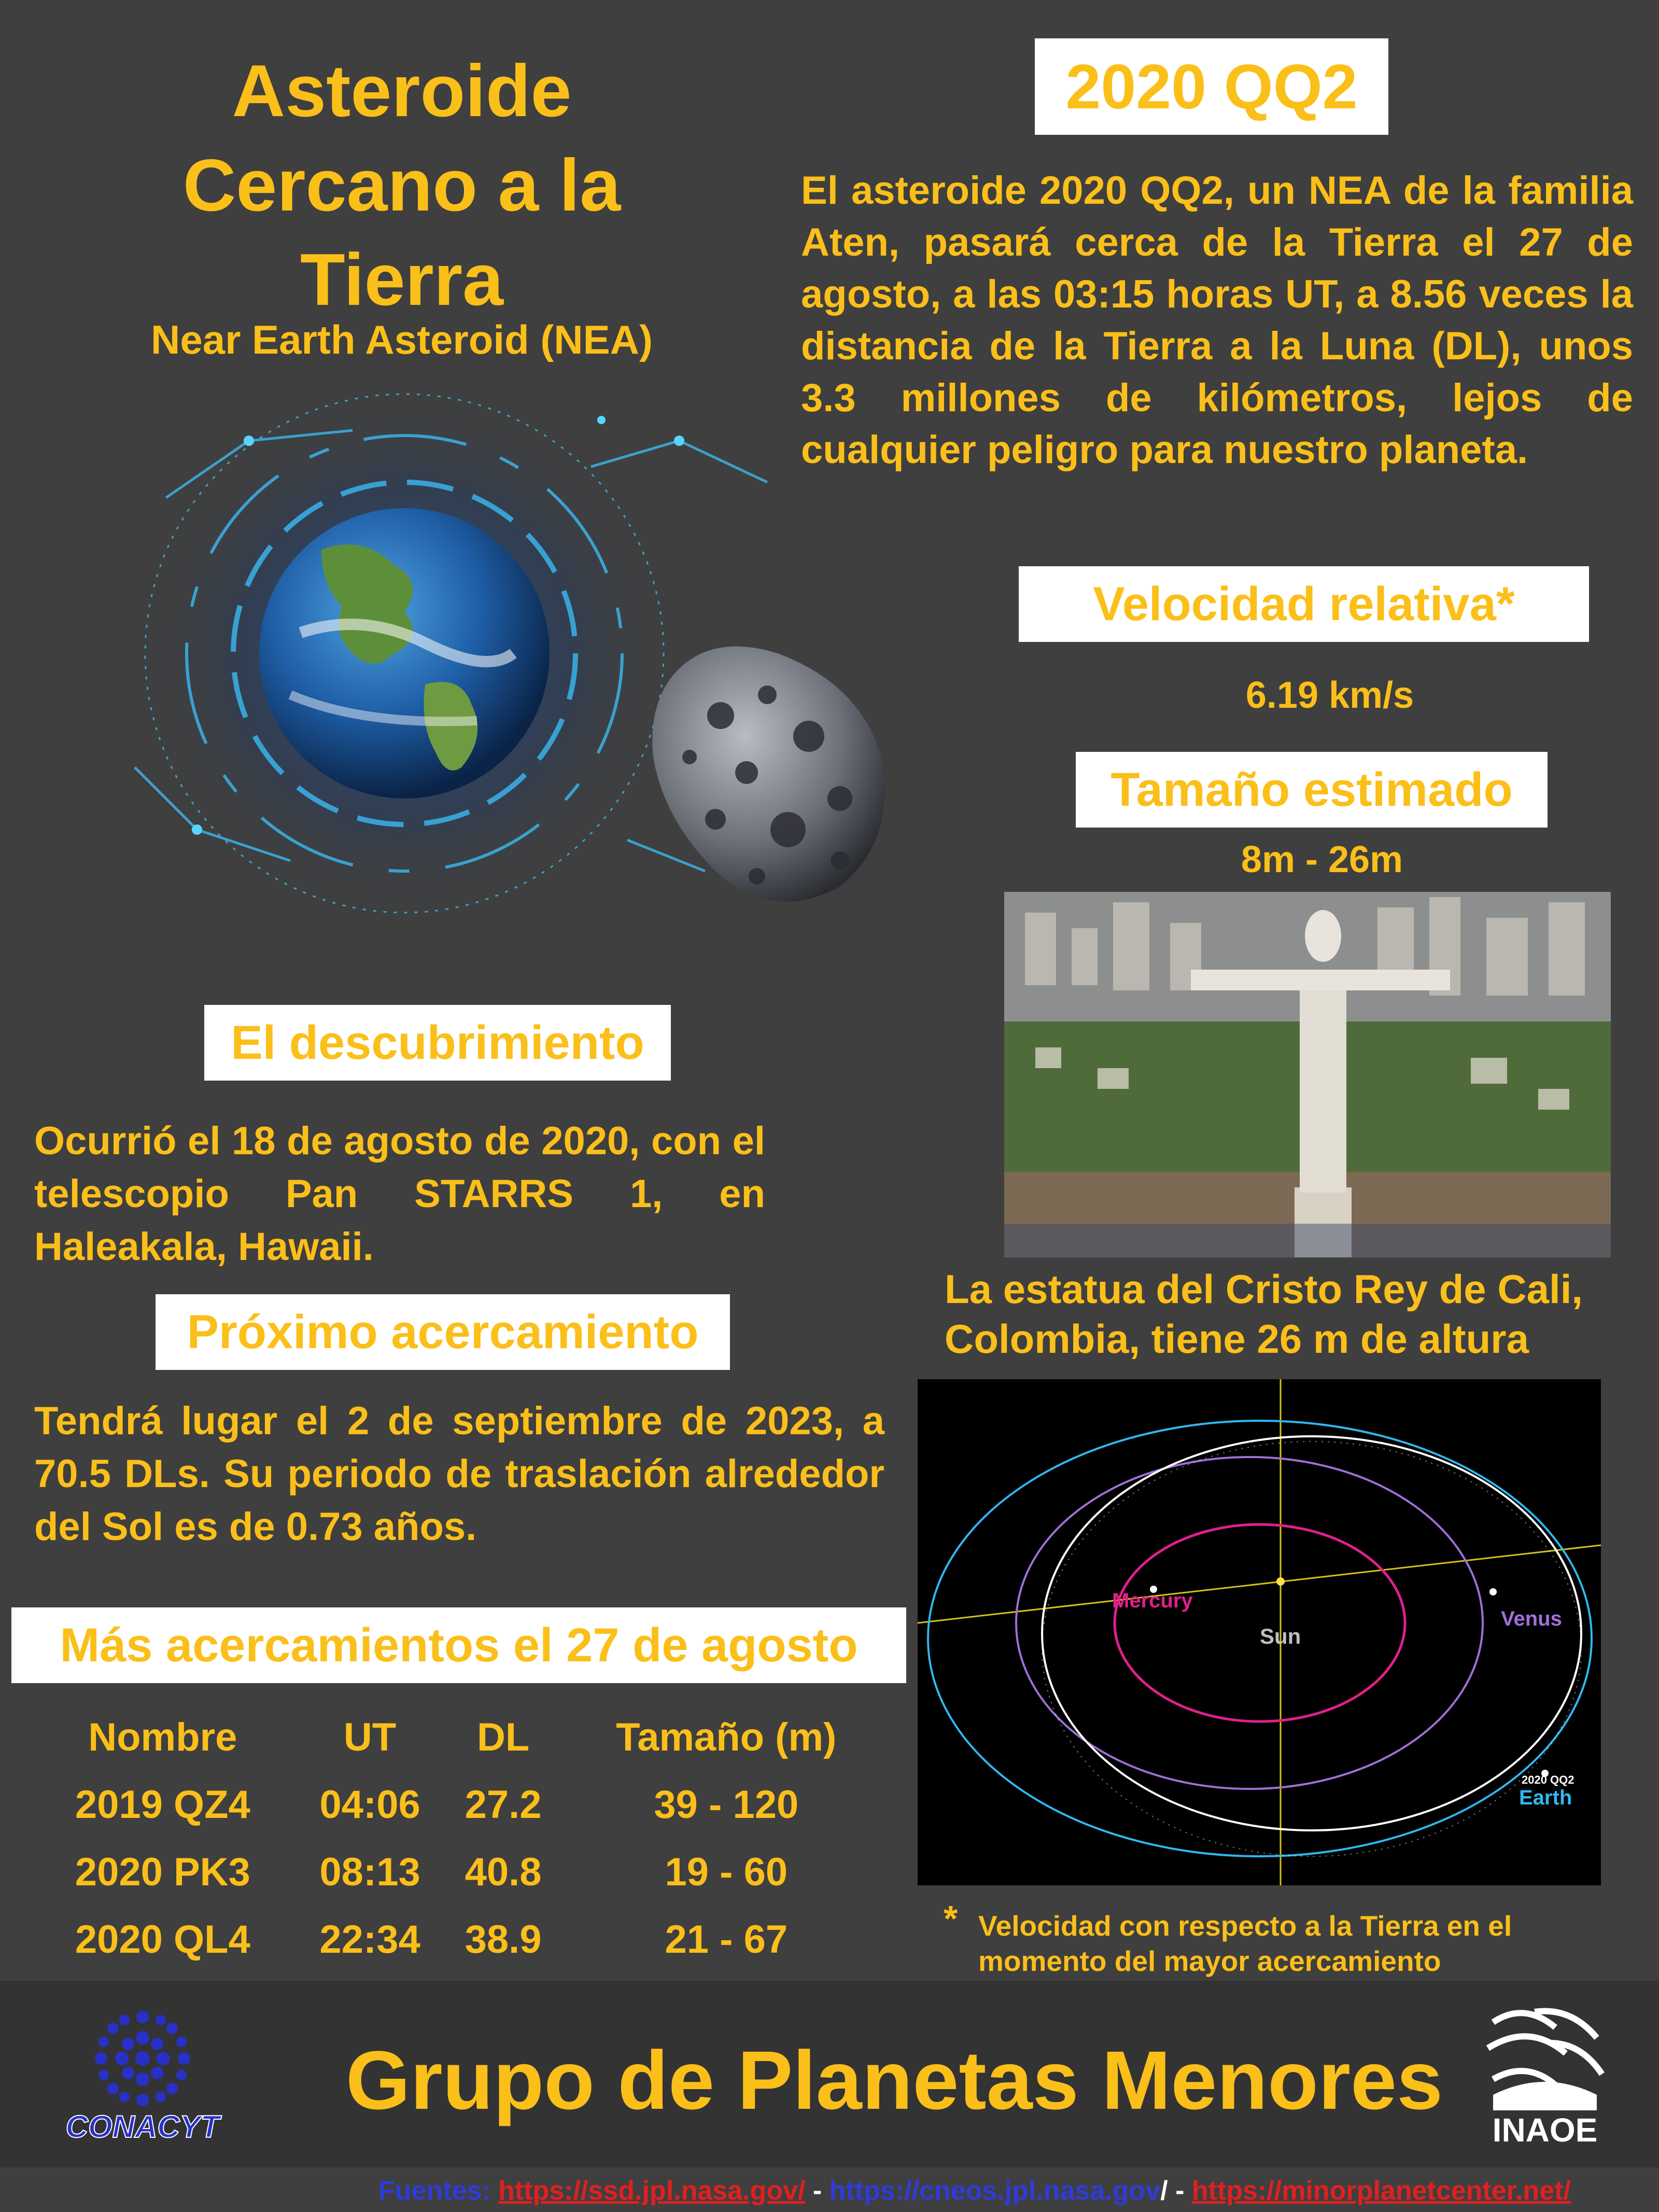 The height and width of the screenshot is (2212, 1659). What do you see at coordinates (503, 1737) in the screenshot?
I see `table-header-dl: DL` at bounding box center [503, 1737].